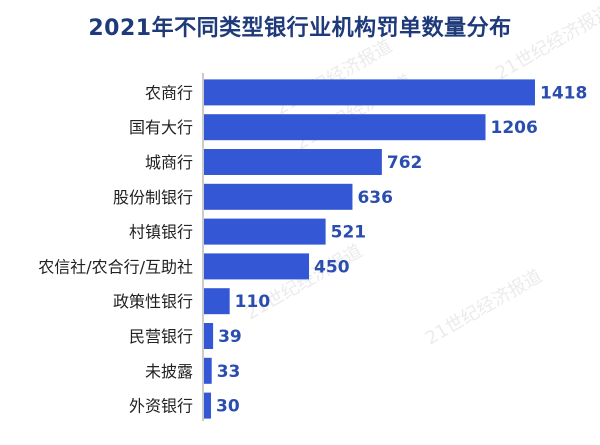 This screenshot has height=445, width=600. I want to click on value-label-5: 450, so click(332, 267).